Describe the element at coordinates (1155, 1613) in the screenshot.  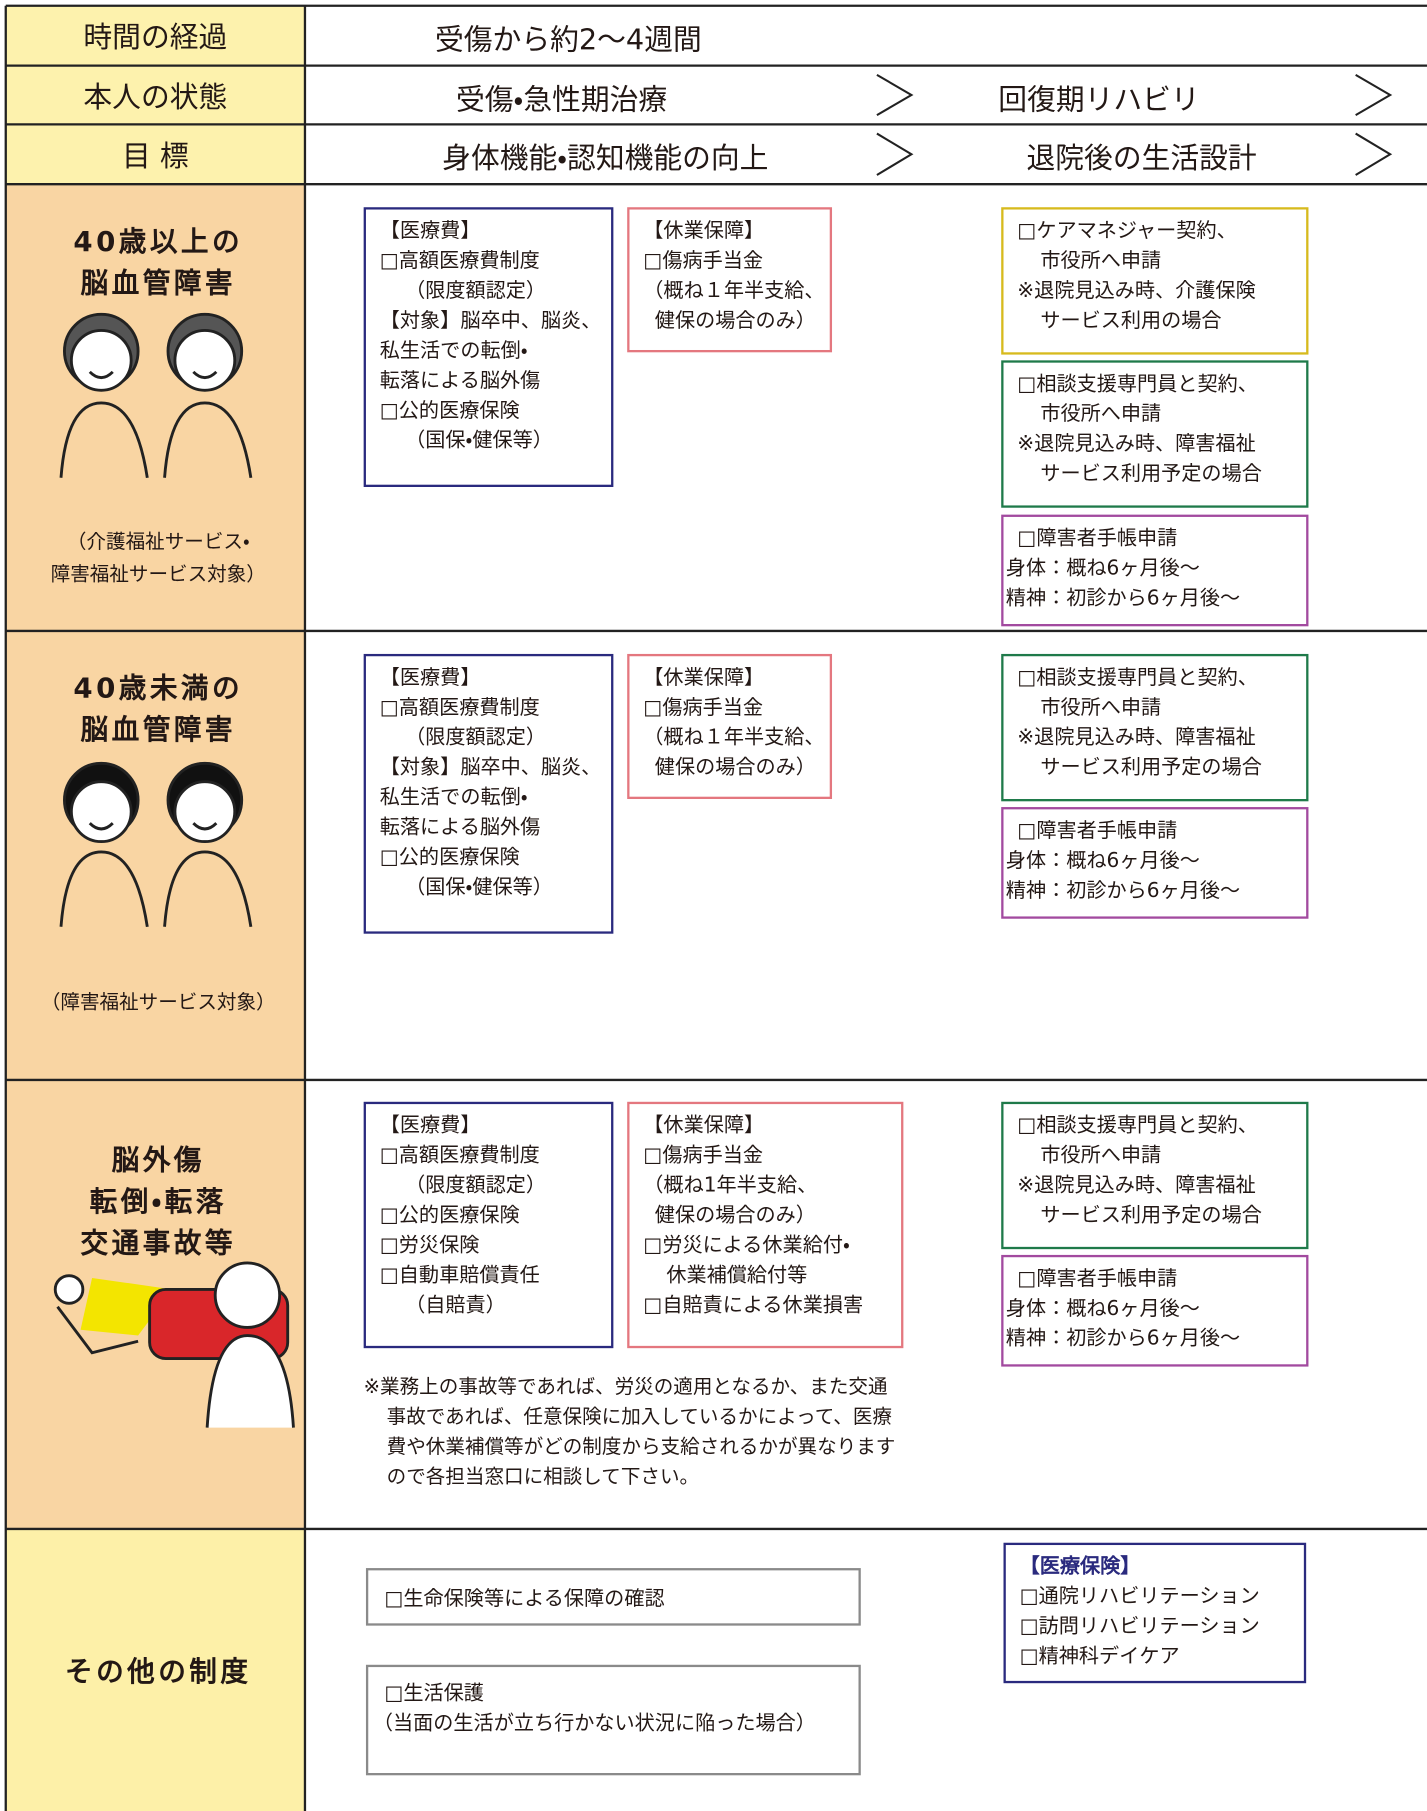
I see `info-box: 【医療保険】 □通院リハビリテーション □訪問リハビリテーション □精神科デイケア` at that location.